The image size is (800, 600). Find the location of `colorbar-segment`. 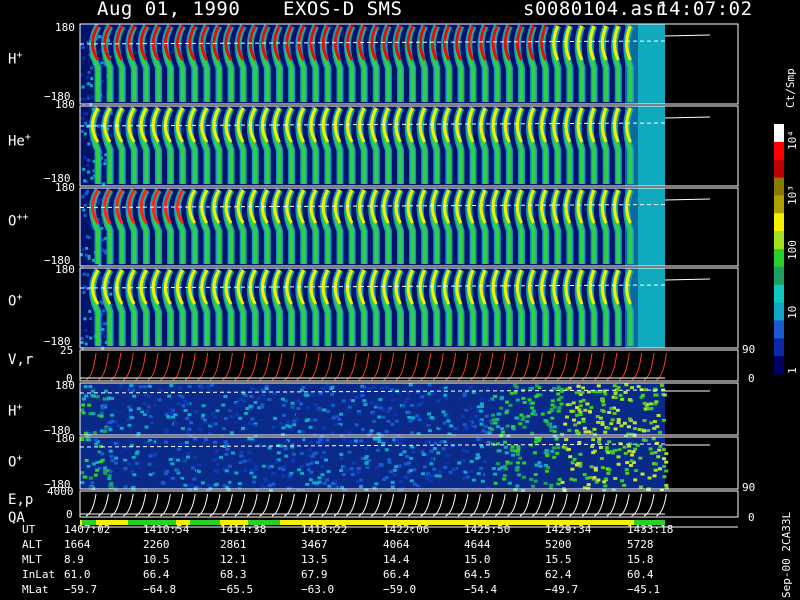

colorbar-segment is located at coordinates (779, 204).